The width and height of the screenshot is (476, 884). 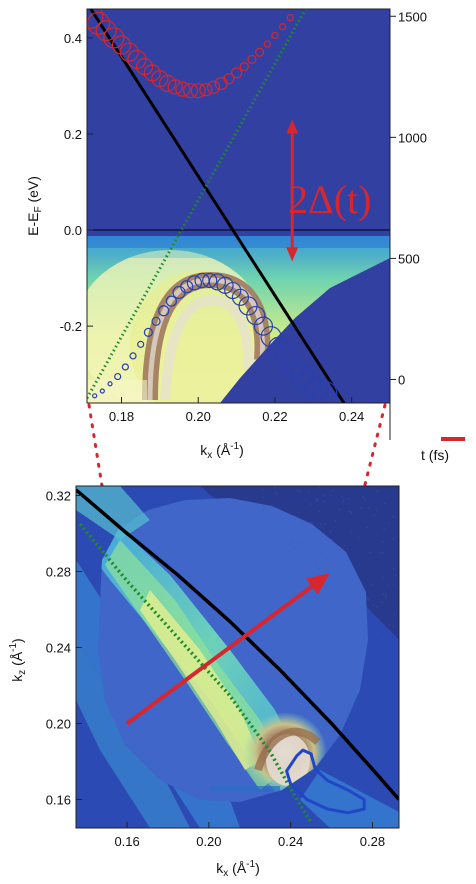 What do you see at coordinates (435, 455) in the screenshot?
I see `y2-axis-title: t (fs)` at bounding box center [435, 455].